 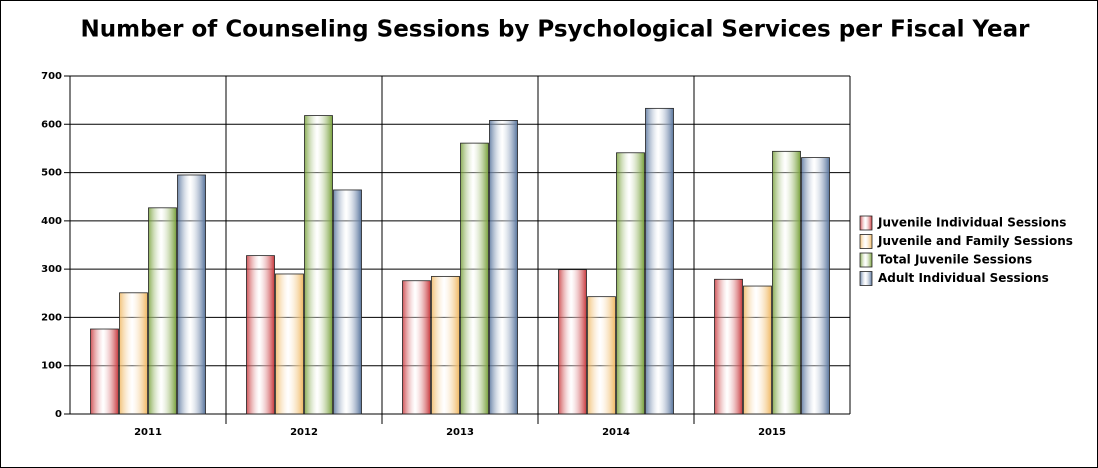 What do you see at coordinates (460, 432) in the screenshot?
I see `x-tick-label: 2013` at bounding box center [460, 432].